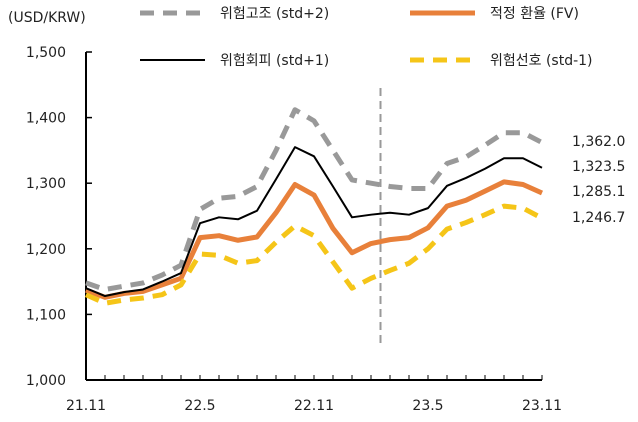 This screenshot has height=422, width=638. What do you see at coordinates (598, 180) in the screenshot?
I see `end-labels: 1,362.0 1,323.5 1,285.1 1,246.7` at bounding box center [598, 180].